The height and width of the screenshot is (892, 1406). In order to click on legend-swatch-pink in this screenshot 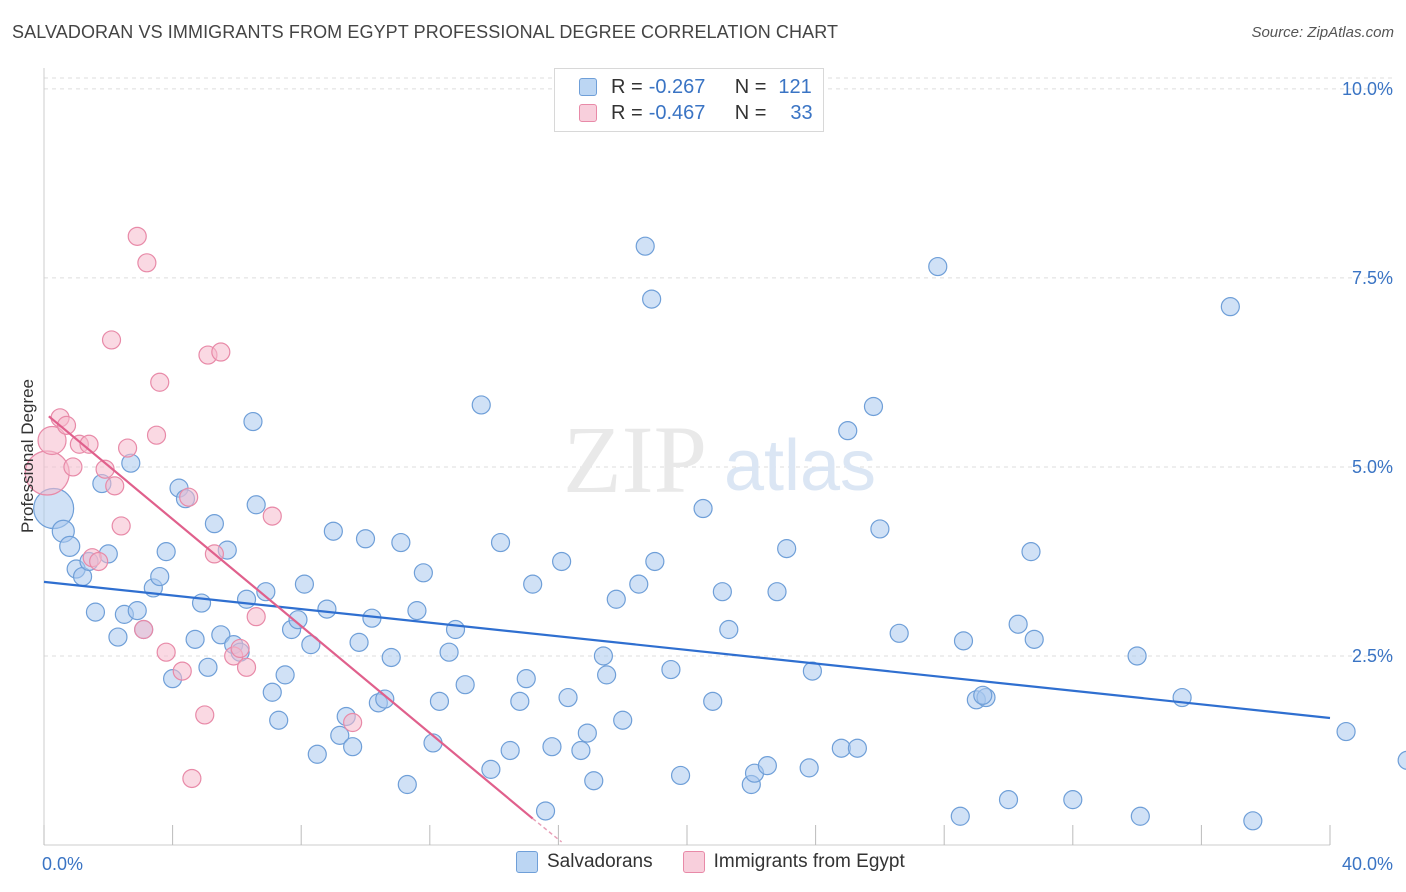, I will do `click(693, 862)`.